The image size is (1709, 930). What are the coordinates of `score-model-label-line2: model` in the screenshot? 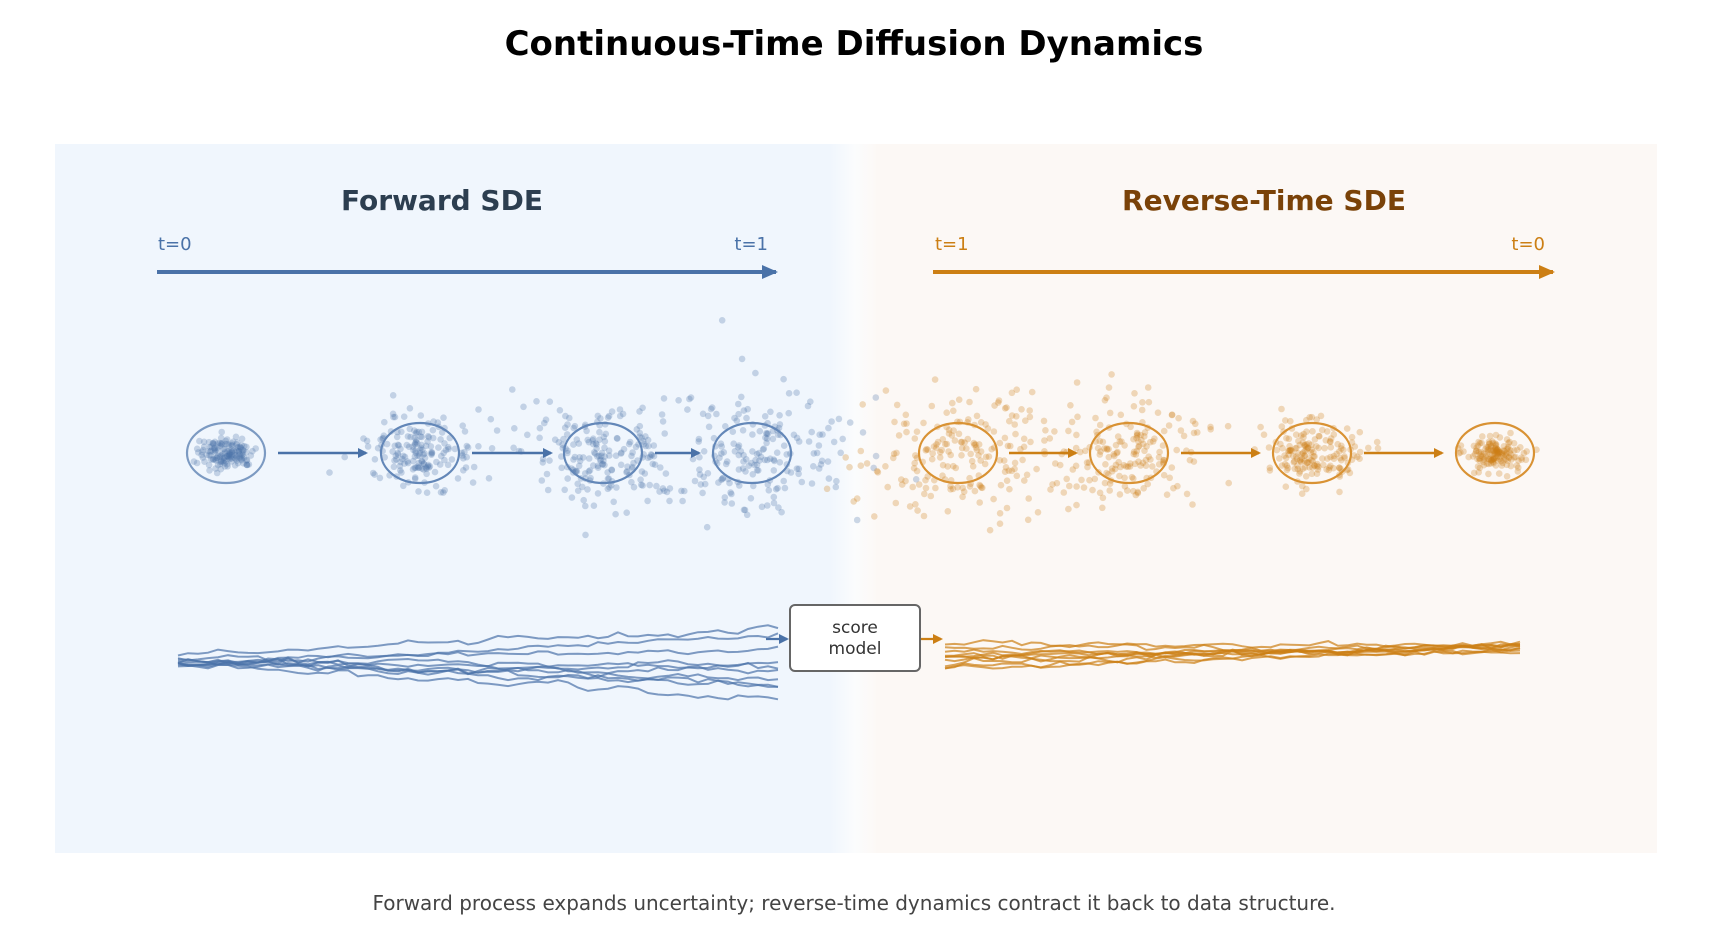 It's located at (855, 649).